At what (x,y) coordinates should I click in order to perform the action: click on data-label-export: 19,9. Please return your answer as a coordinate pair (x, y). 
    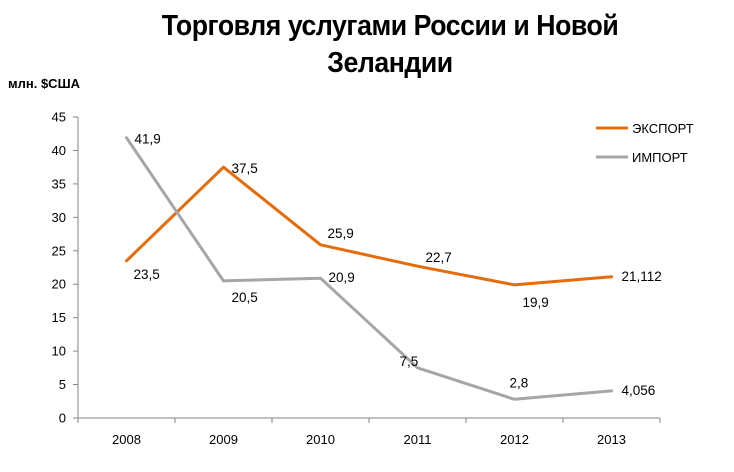
    Looking at the image, I should click on (536, 302).